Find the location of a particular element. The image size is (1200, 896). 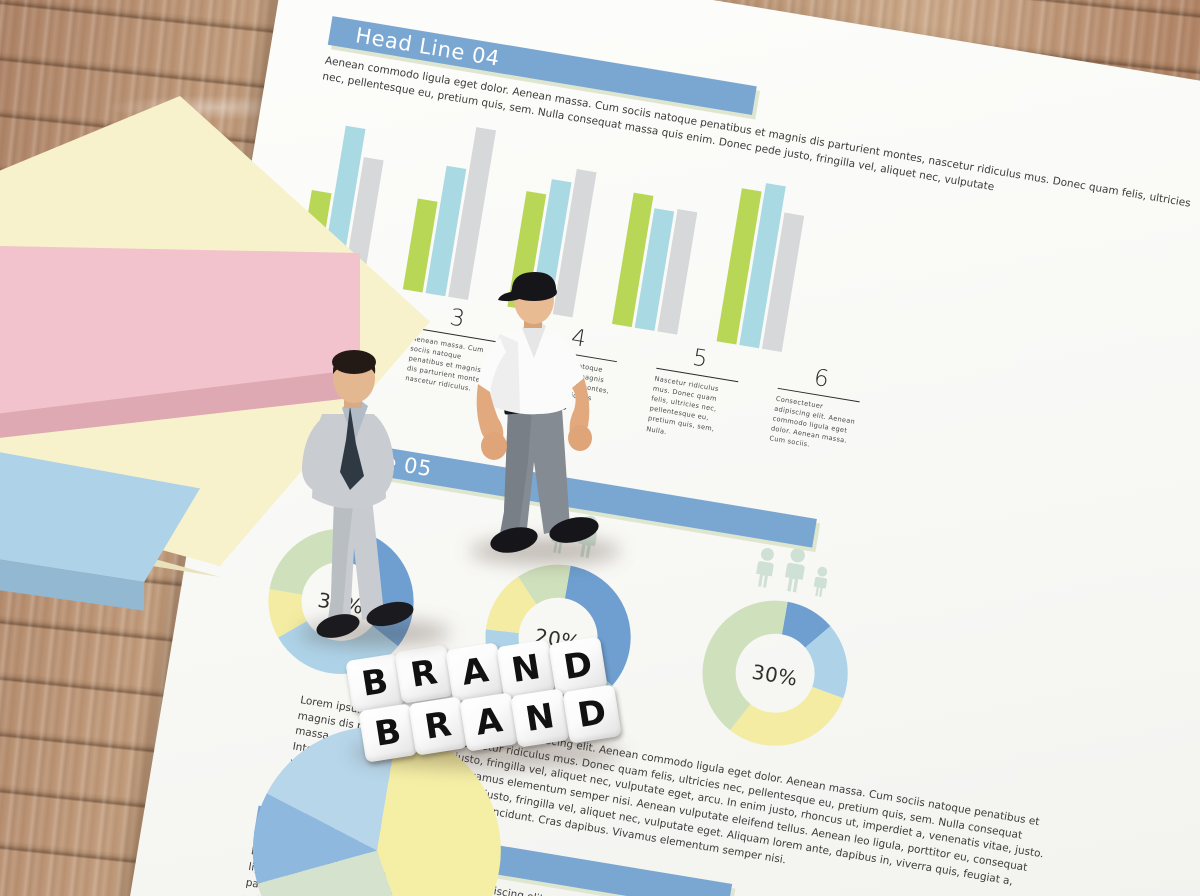

brand-cube-a1: A is located at coordinates (475, 672).